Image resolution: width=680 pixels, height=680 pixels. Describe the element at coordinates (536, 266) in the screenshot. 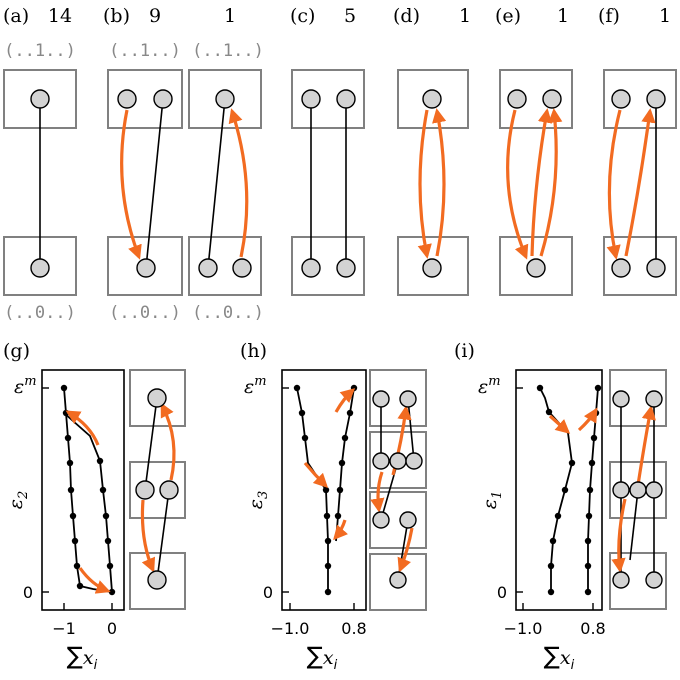

I see `box-e-bottom` at that location.